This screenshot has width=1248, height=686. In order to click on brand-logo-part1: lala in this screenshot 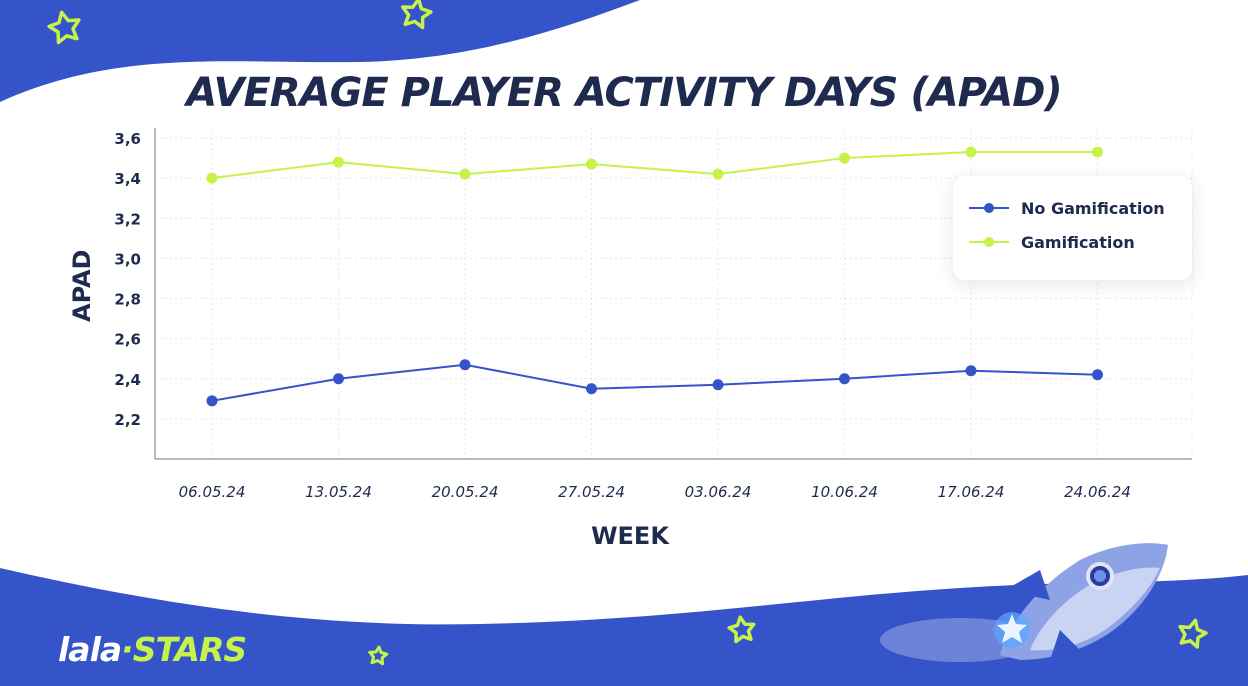, I will do `click(90, 649)`.